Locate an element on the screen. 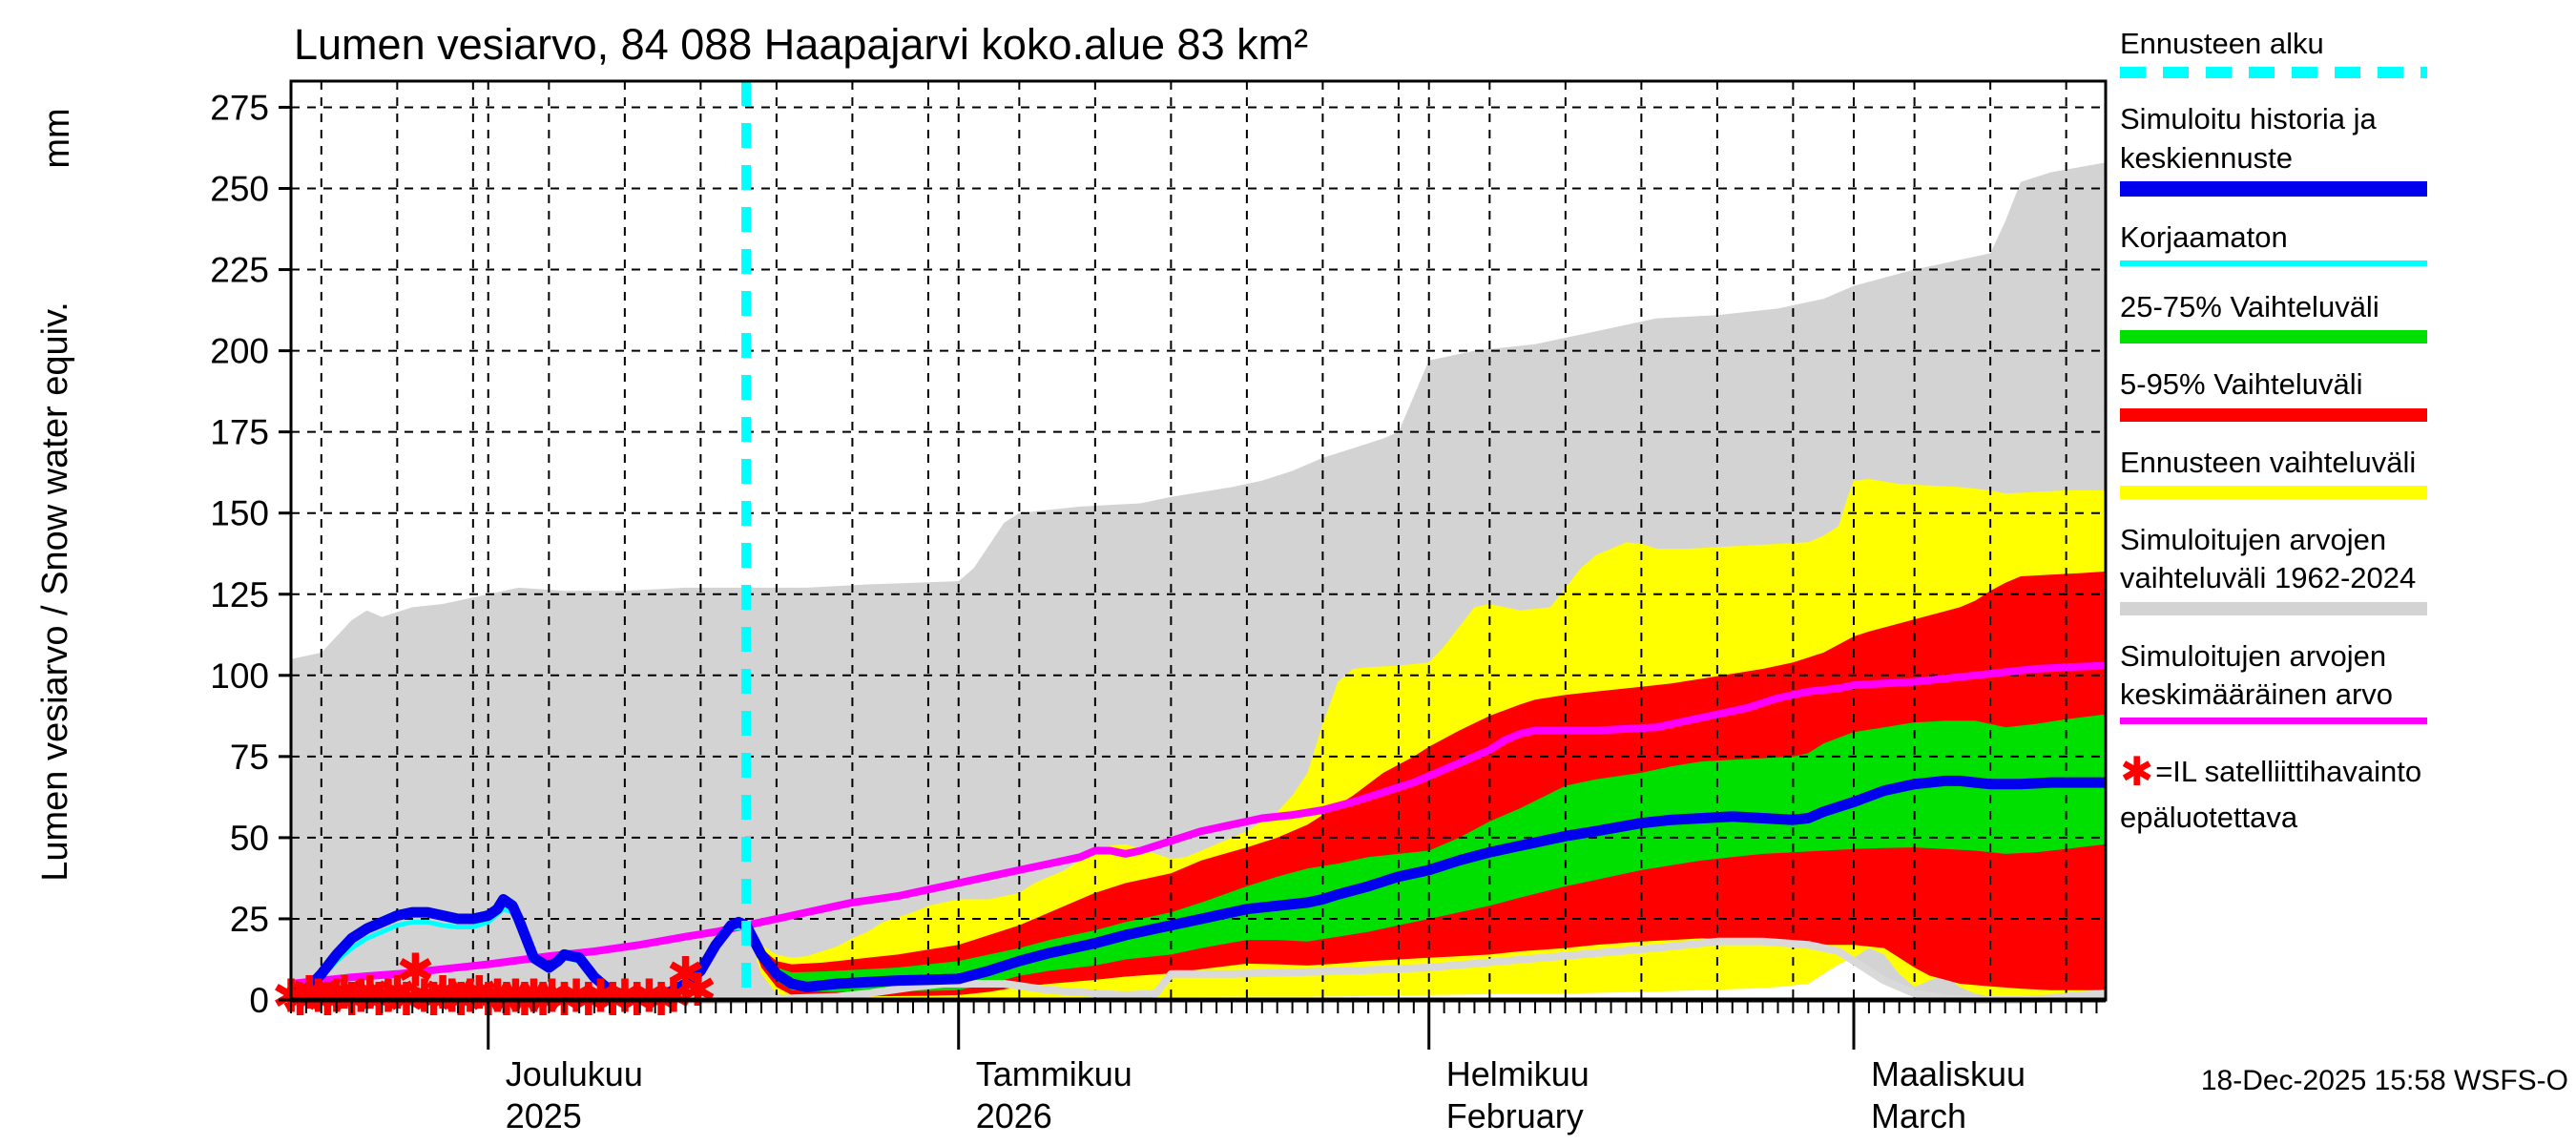  y-tick-label: 0 is located at coordinates (259, 1000).